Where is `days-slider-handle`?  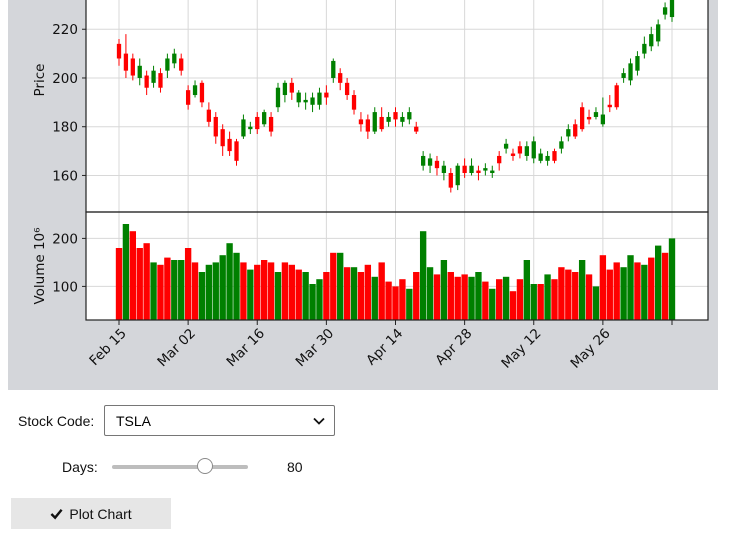 days-slider-handle is located at coordinates (205, 466).